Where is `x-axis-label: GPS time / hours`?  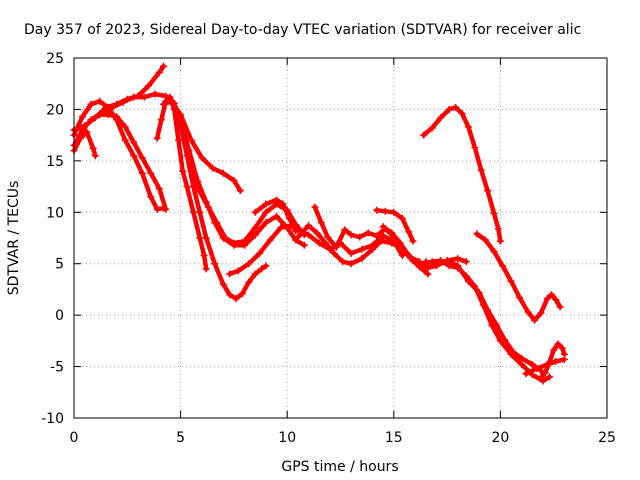 x-axis-label: GPS time / hours is located at coordinates (339, 467).